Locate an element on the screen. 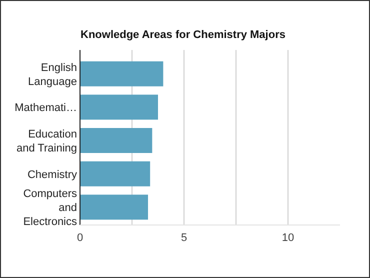 The width and height of the screenshot is (370, 278). x-tick-label: 5 is located at coordinates (184, 238).